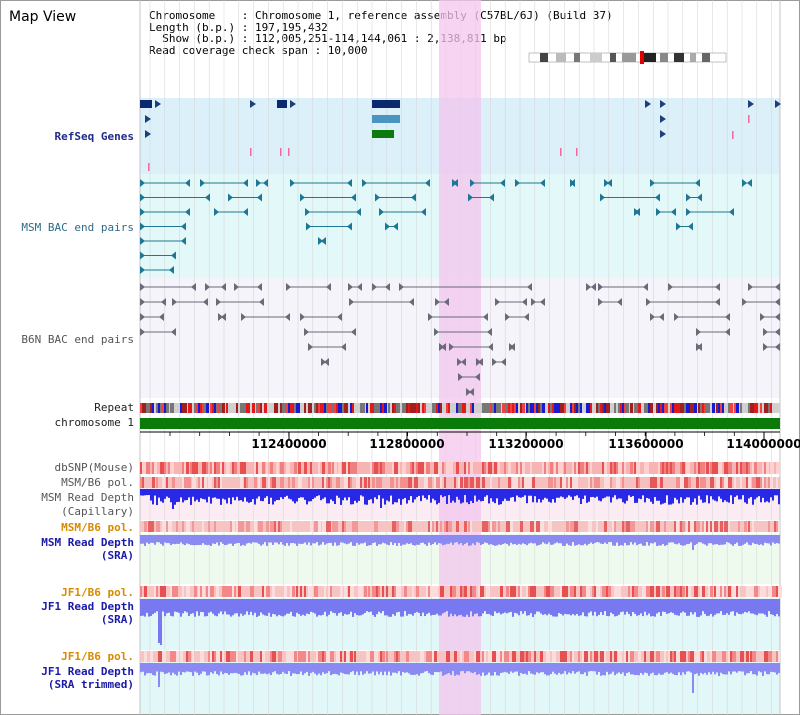 This screenshot has height=715, width=800. I want to click on chromosome-label: chromosome 1, so click(94, 422).